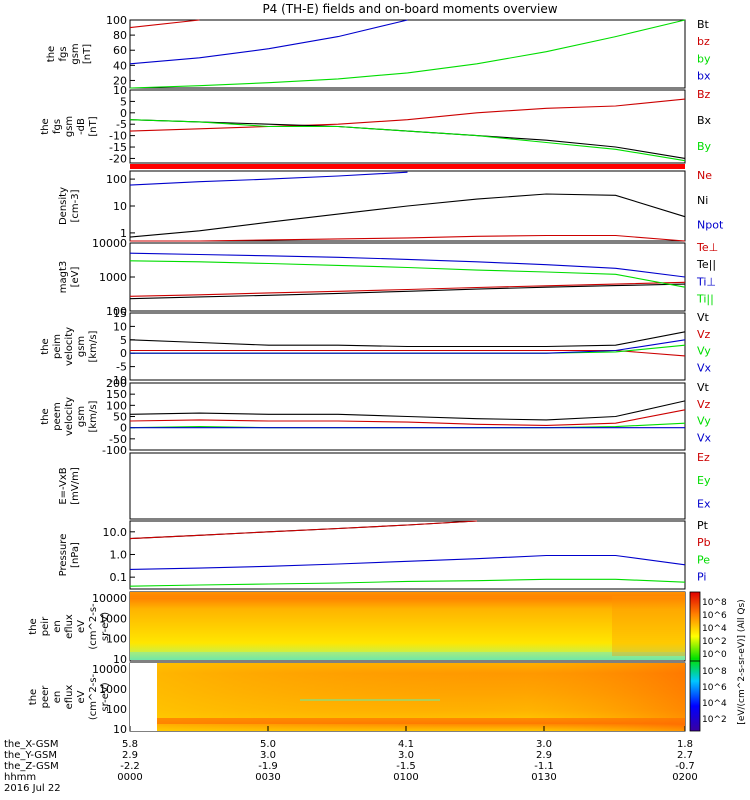 The height and width of the screenshot is (800, 750). What do you see at coordinates (75, 277) in the screenshot?
I see `y-axis-label-line: [eV]` at bounding box center [75, 277].